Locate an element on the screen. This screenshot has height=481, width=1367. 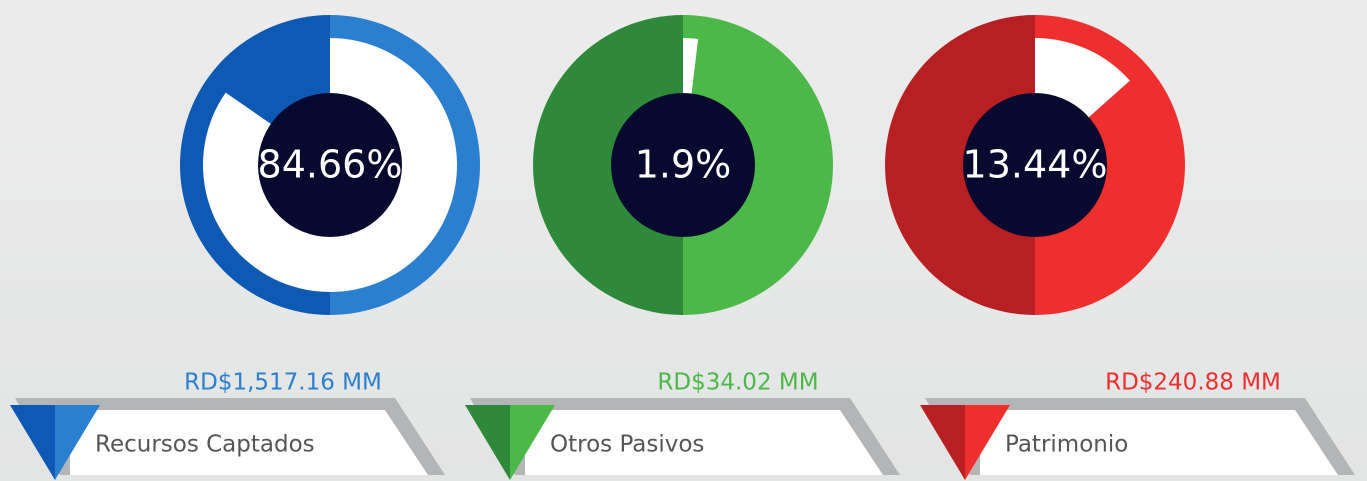
amount-label: RD$1,517.16 MM is located at coordinates (283, 383).